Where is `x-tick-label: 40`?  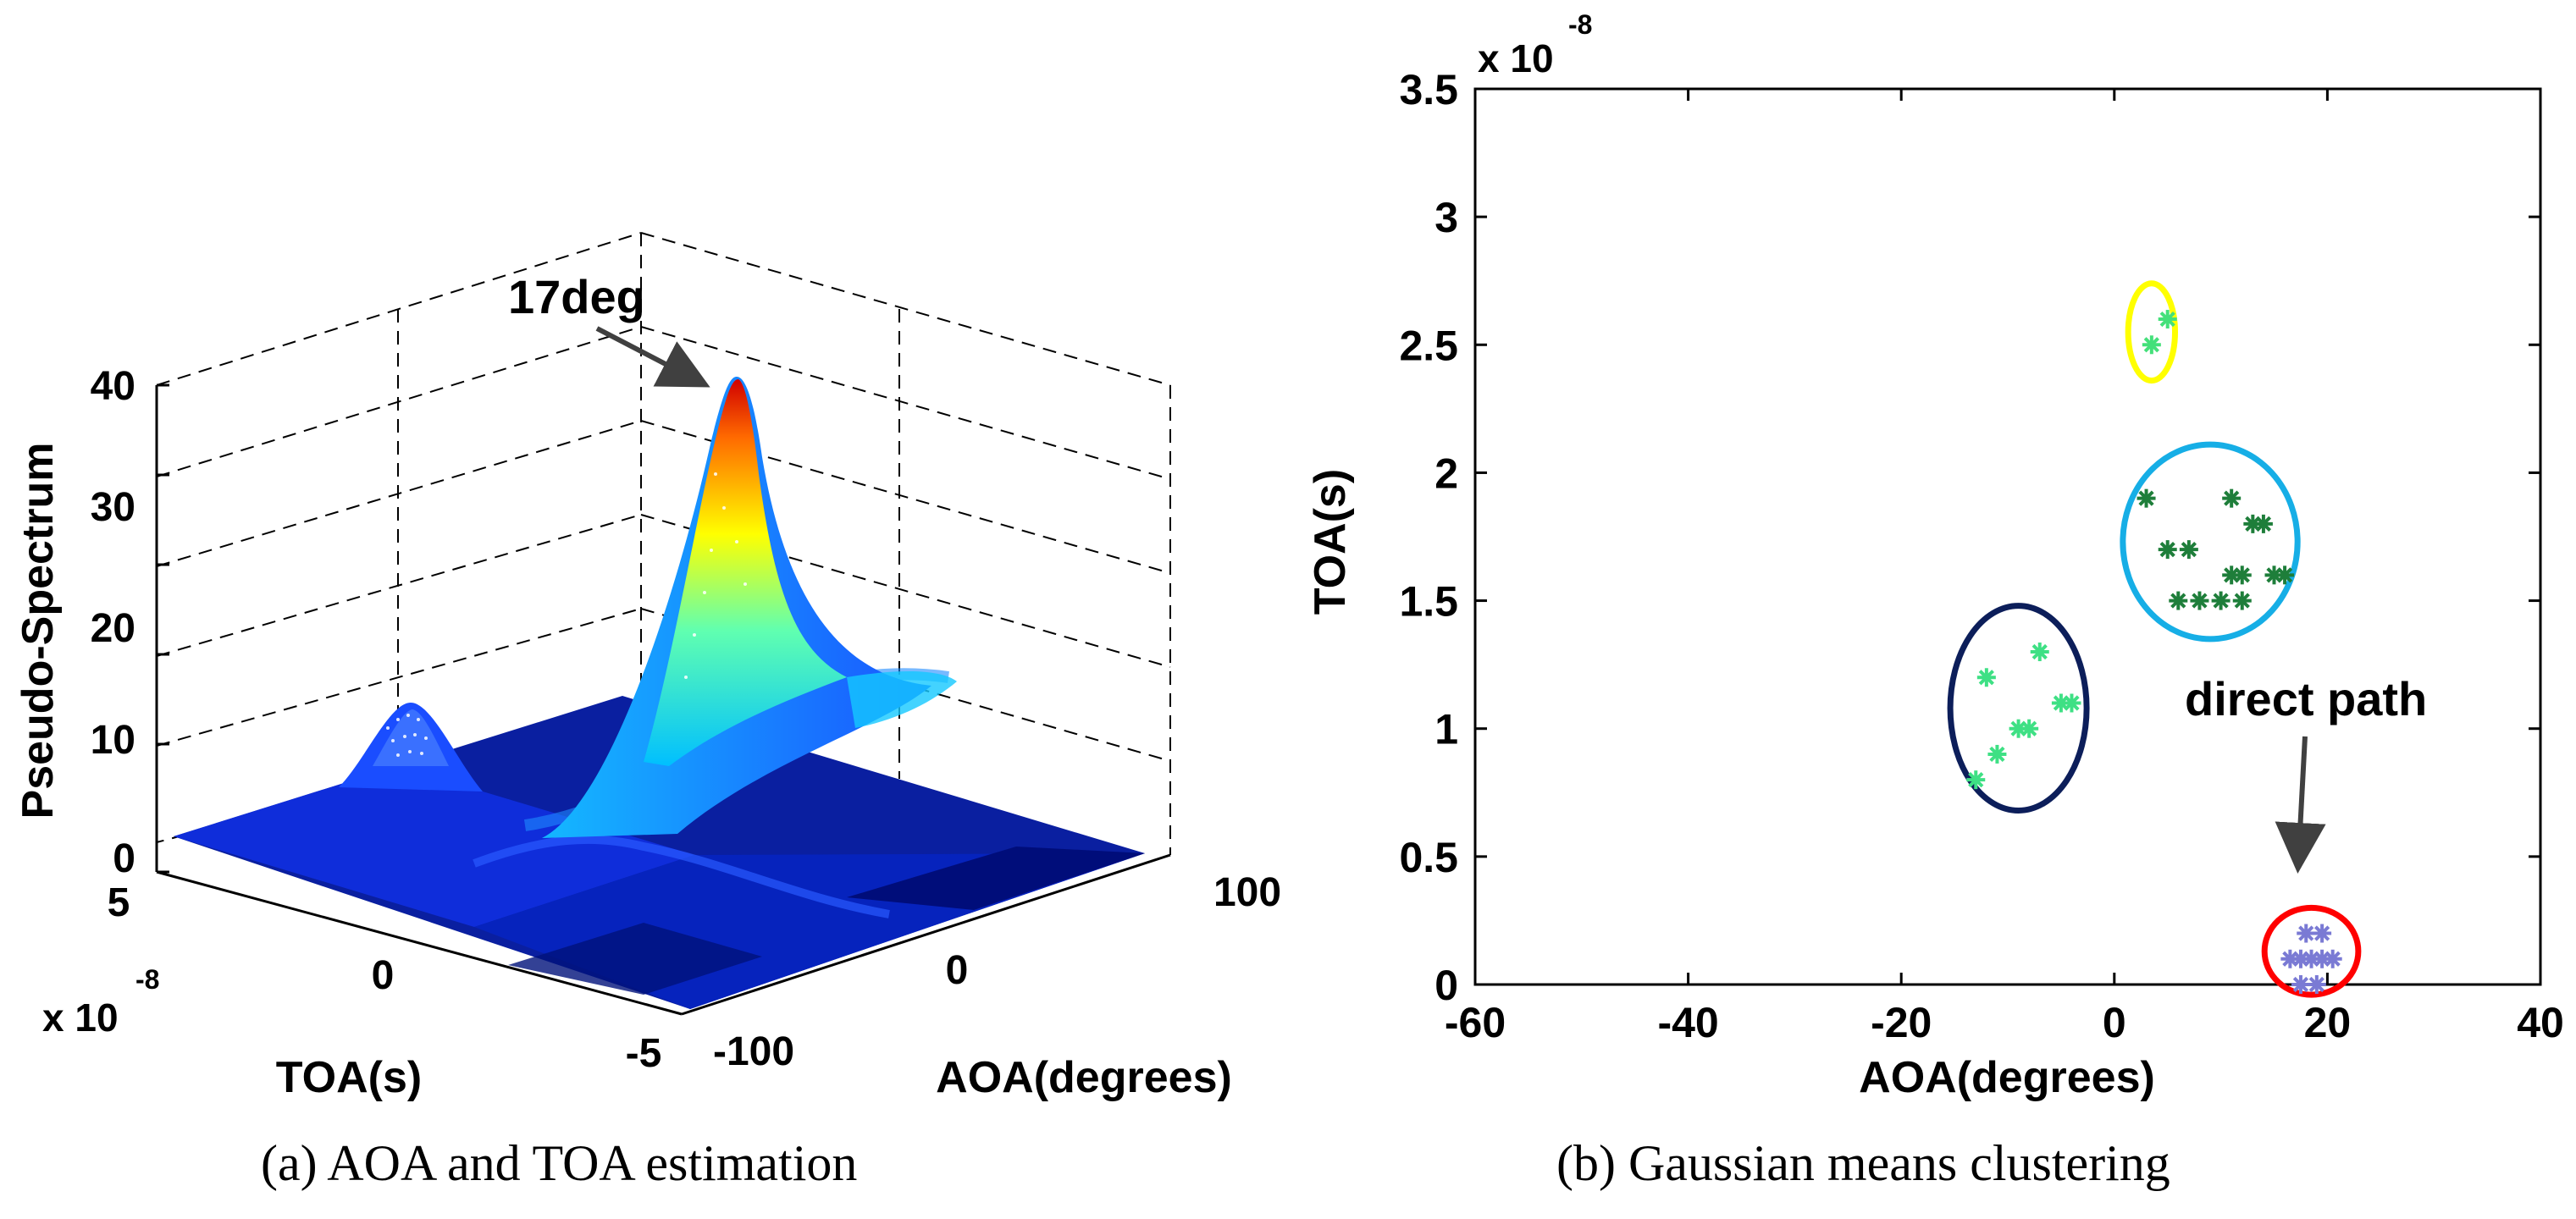
x-tick-label: 40 is located at coordinates (2540, 1022).